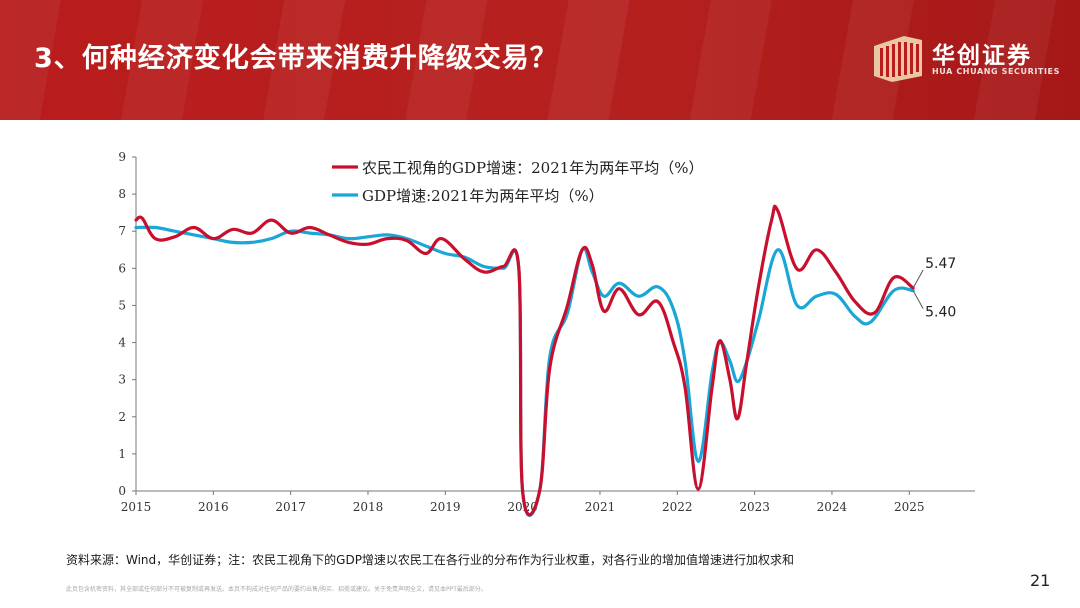 The image size is (1080, 608). What do you see at coordinates (677, 507) in the screenshot?
I see `x-tick-label: 2022` at bounding box center [677, 507].